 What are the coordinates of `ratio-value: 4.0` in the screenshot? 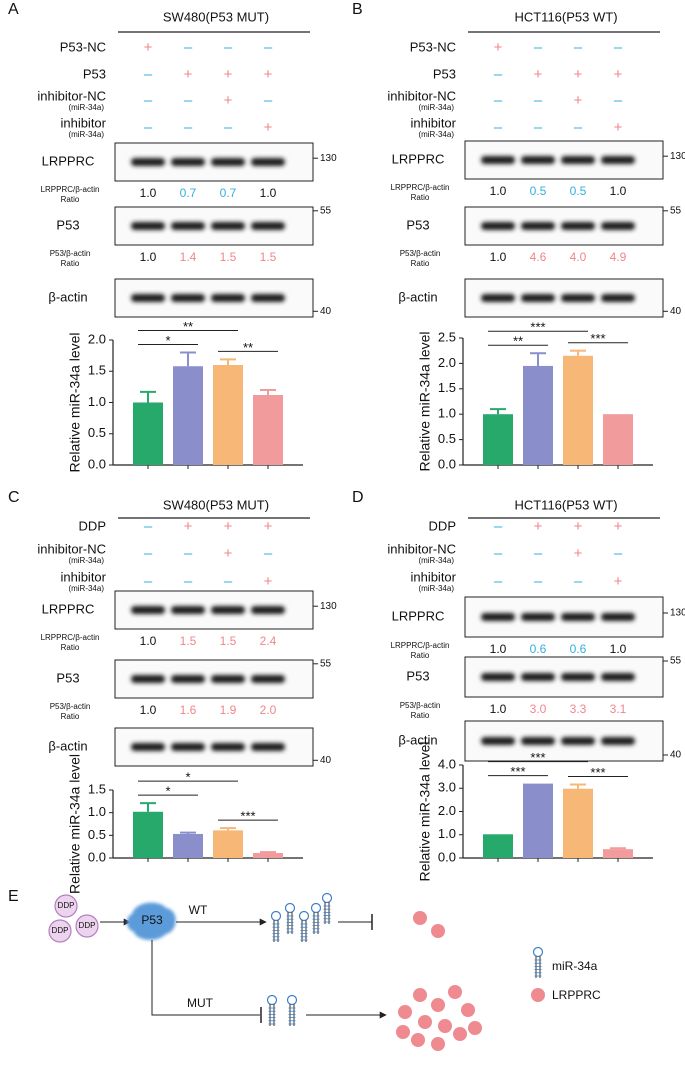 It's located at (578, 257).